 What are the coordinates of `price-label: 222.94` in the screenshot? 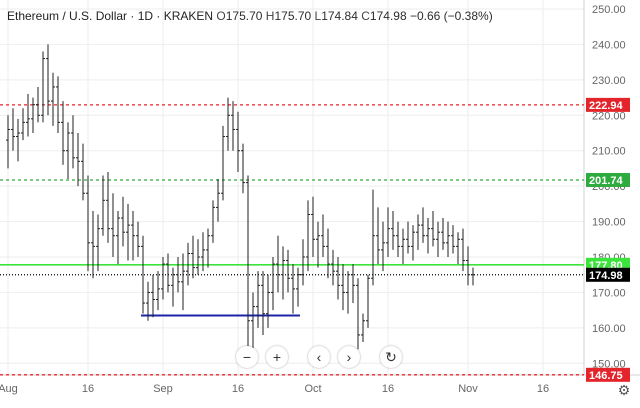 It's located at (606, 106).